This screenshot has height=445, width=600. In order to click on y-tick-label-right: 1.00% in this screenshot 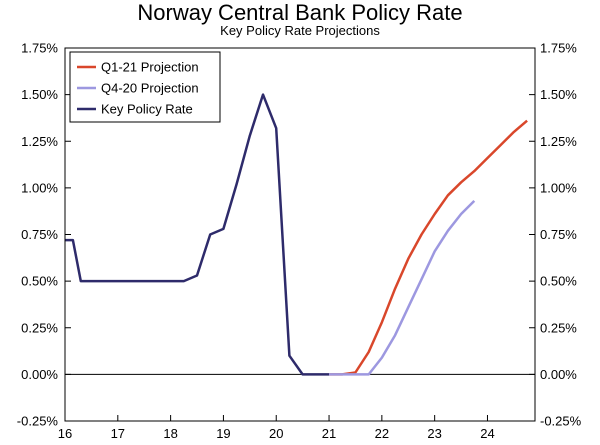, I will do `click(558, 187)`.